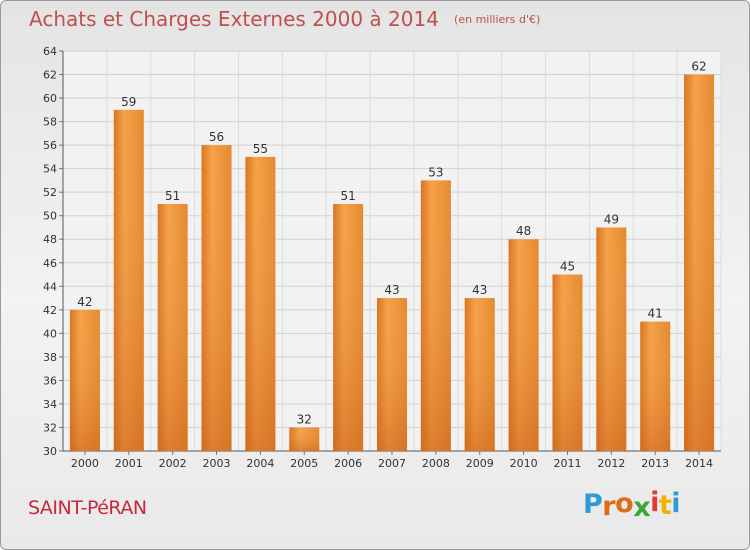  Describe the element at coordinates (609, 506) in the screenshot. I see `logo-letter: r` at that location.